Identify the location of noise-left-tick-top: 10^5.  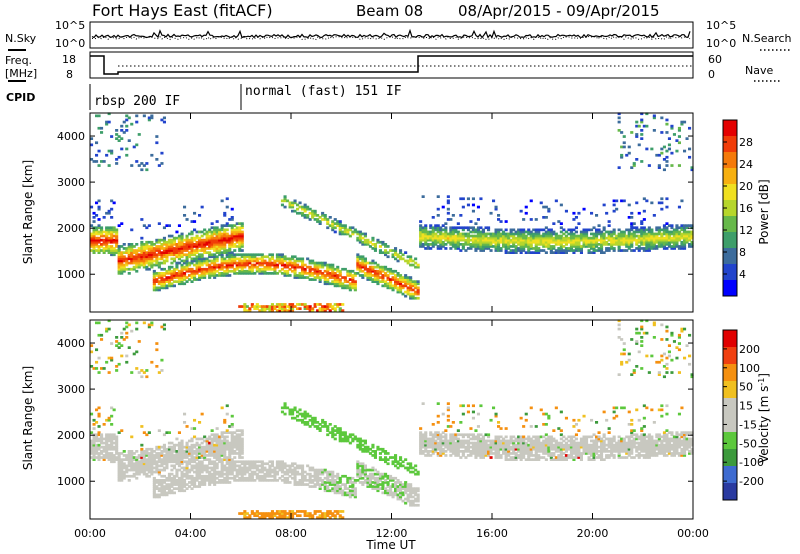
(70, 25).